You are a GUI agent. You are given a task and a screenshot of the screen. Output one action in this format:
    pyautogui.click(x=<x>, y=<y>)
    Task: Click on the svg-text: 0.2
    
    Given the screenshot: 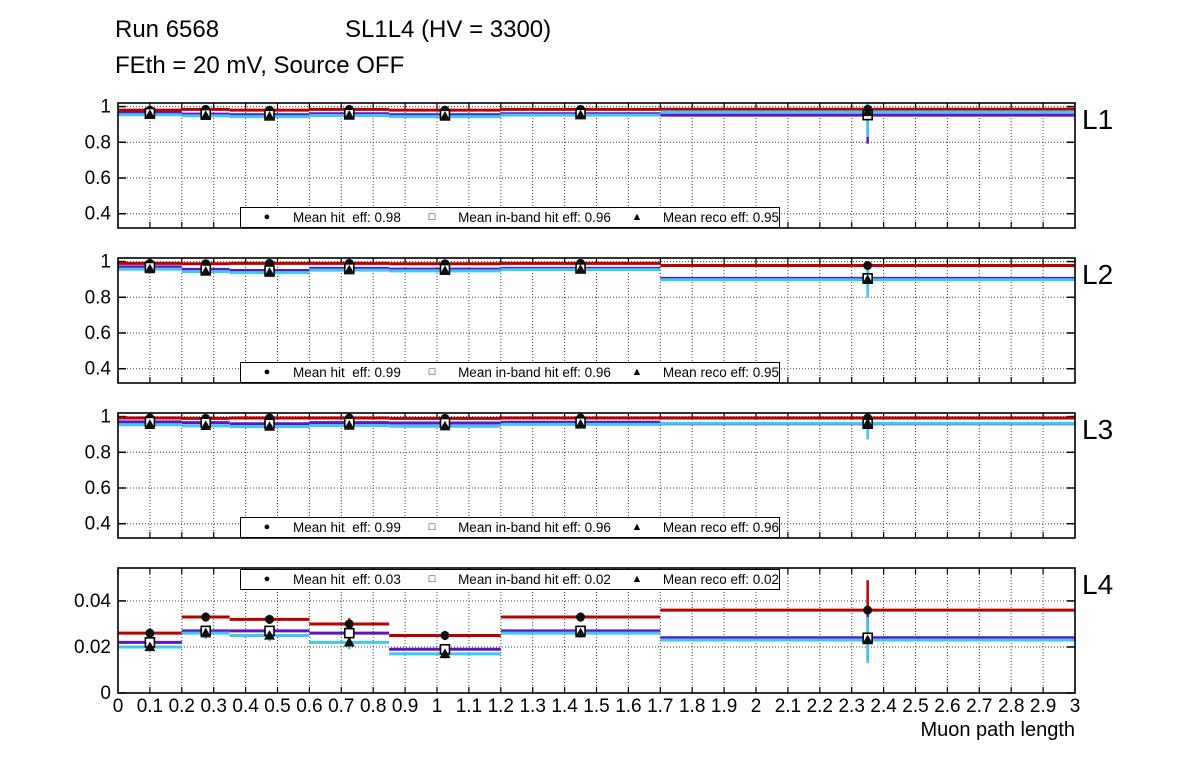 What is the action you would take?
    pyautogui.click(x=182, y=706)
    